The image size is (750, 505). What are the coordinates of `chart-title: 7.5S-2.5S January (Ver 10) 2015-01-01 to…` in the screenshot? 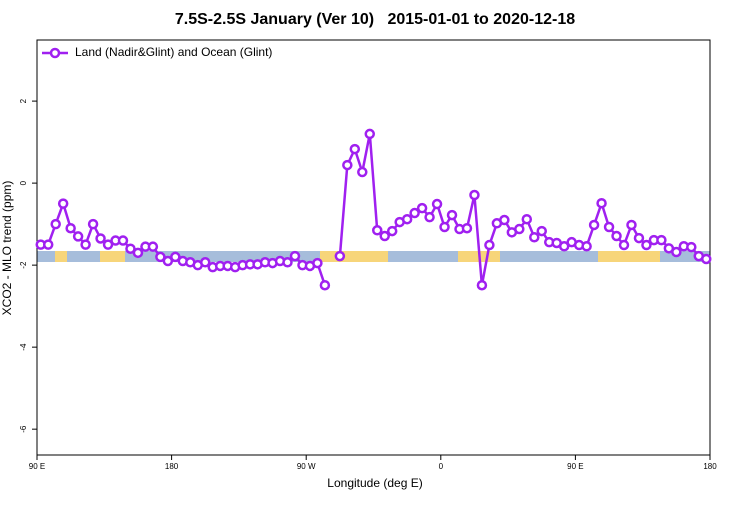 It's located at (375, 19).